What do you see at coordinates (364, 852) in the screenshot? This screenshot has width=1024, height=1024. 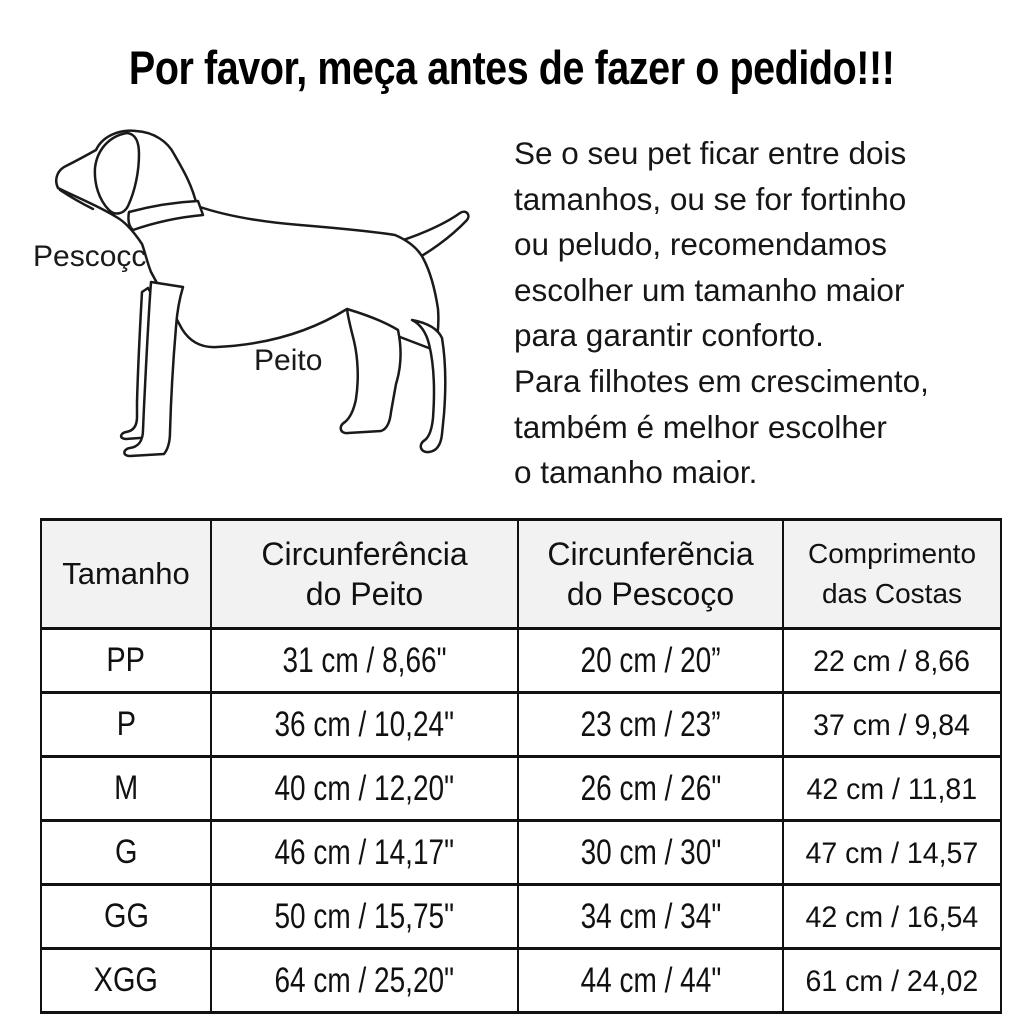 I see `chest-cell: 46 cm / 14,17"` at bounding box center [364, 852].